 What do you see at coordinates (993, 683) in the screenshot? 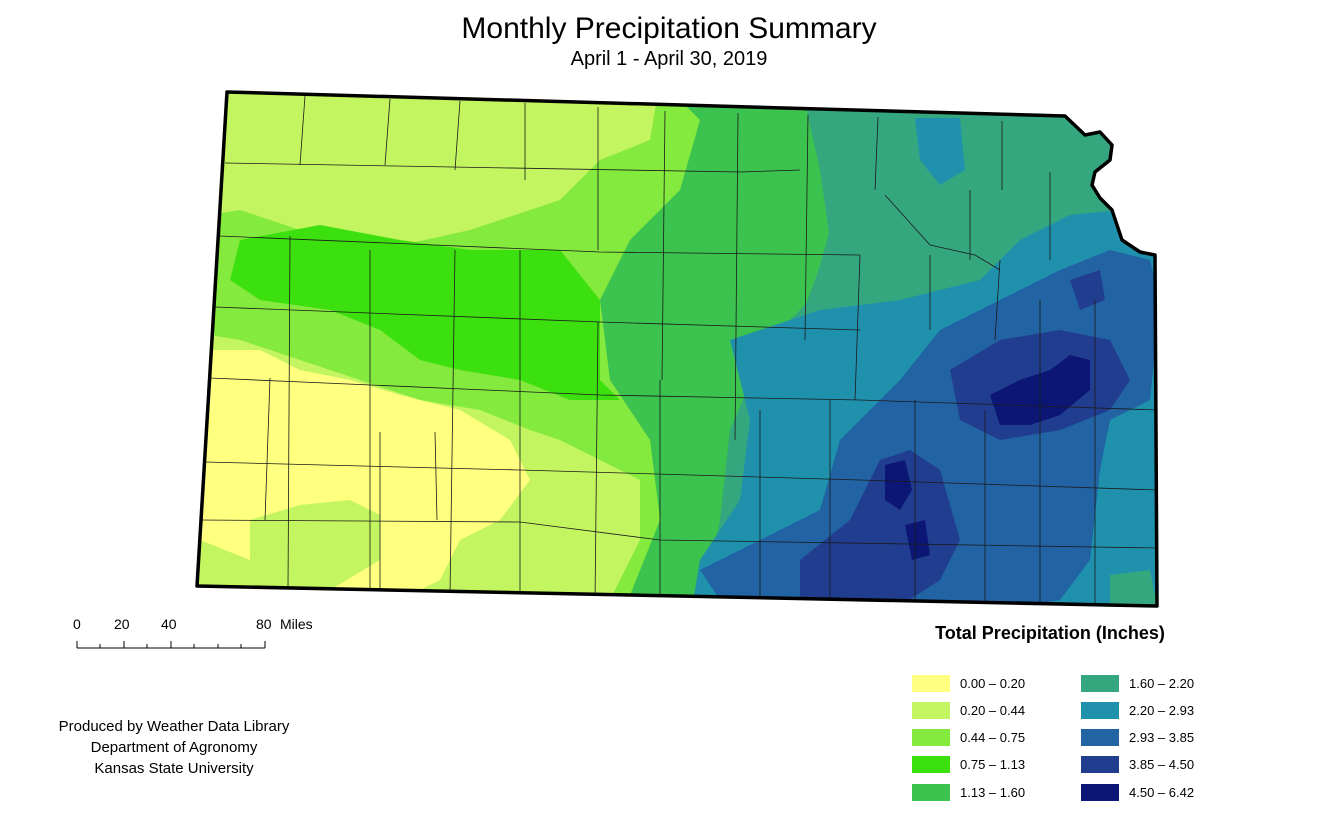
I see `legend-label: 0.00 – 0.20` at bounding box center [993, 683].